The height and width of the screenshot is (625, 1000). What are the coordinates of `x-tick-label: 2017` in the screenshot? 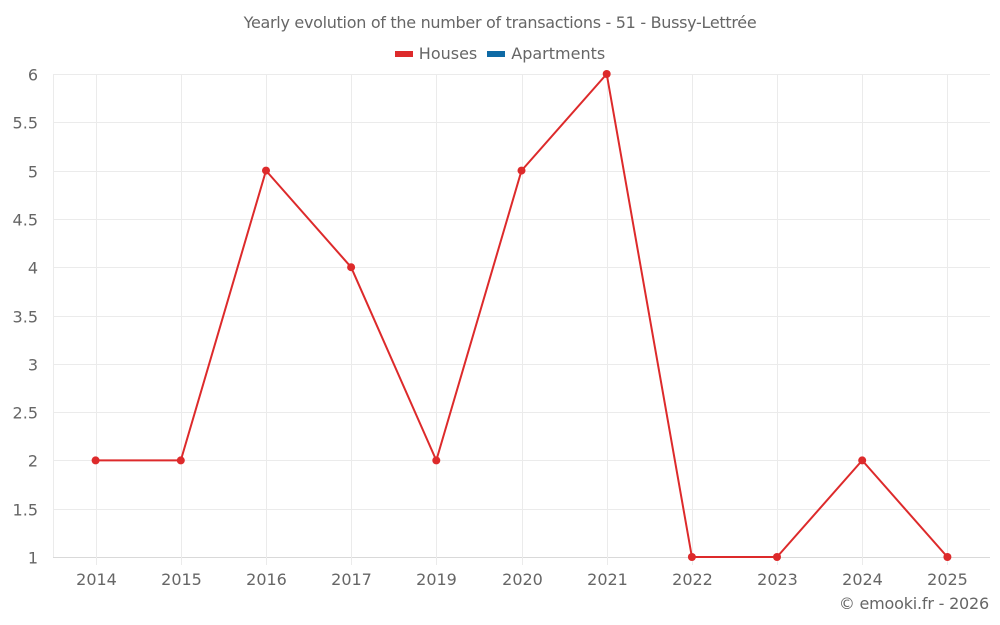 It's located at (351, 579).